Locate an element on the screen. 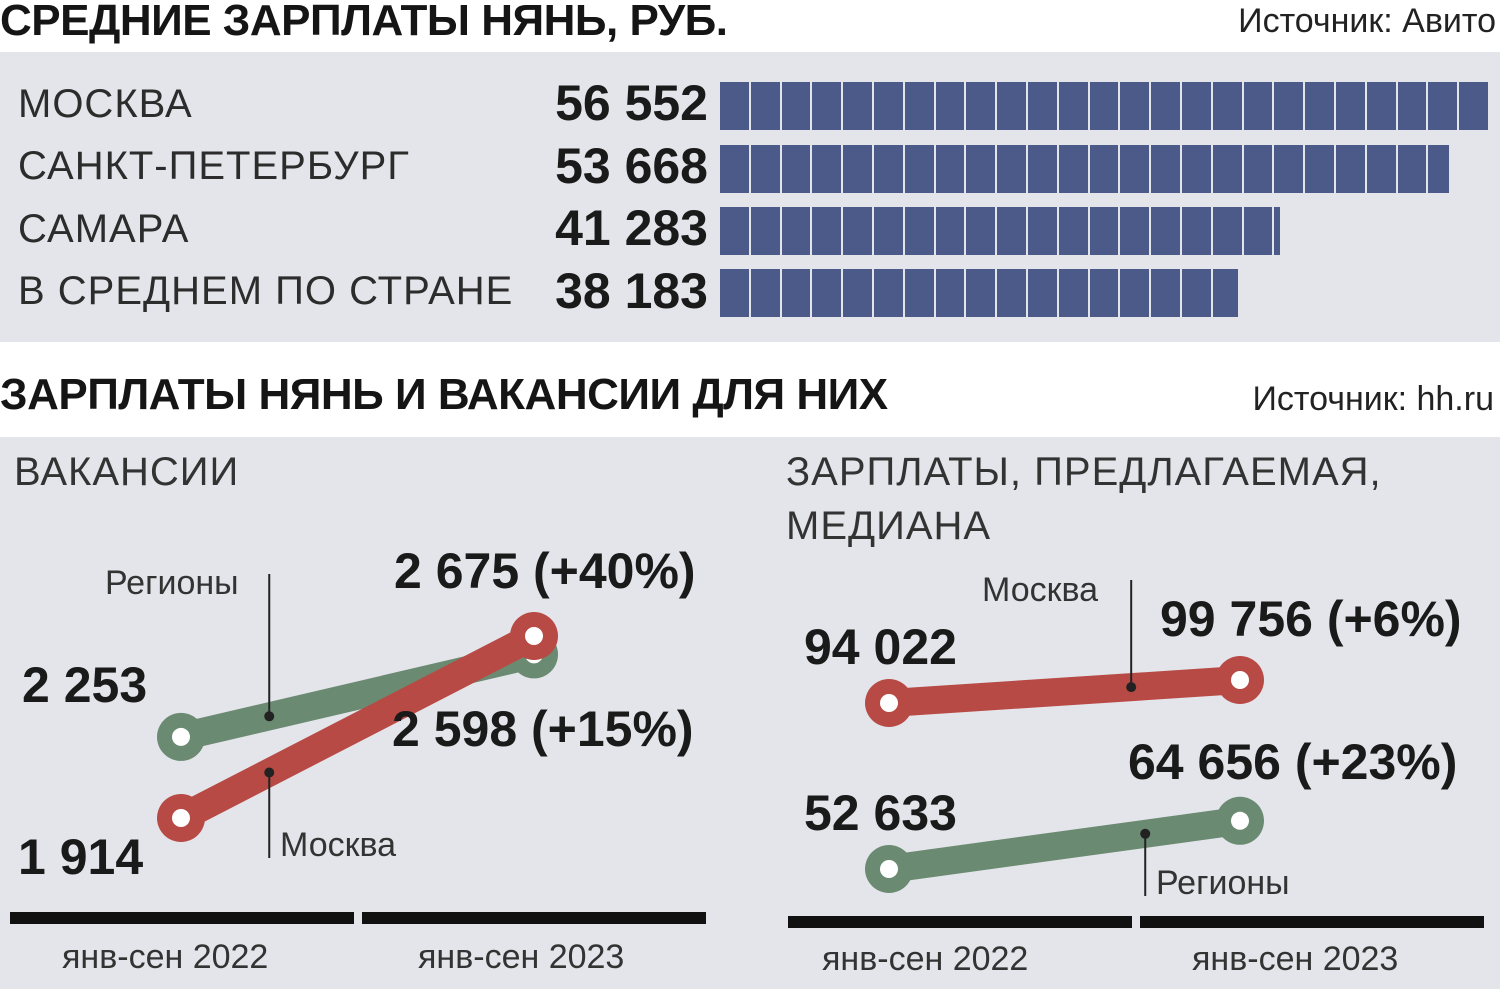  bar-value-label: 56 552 is located at coordinates (631, 103).